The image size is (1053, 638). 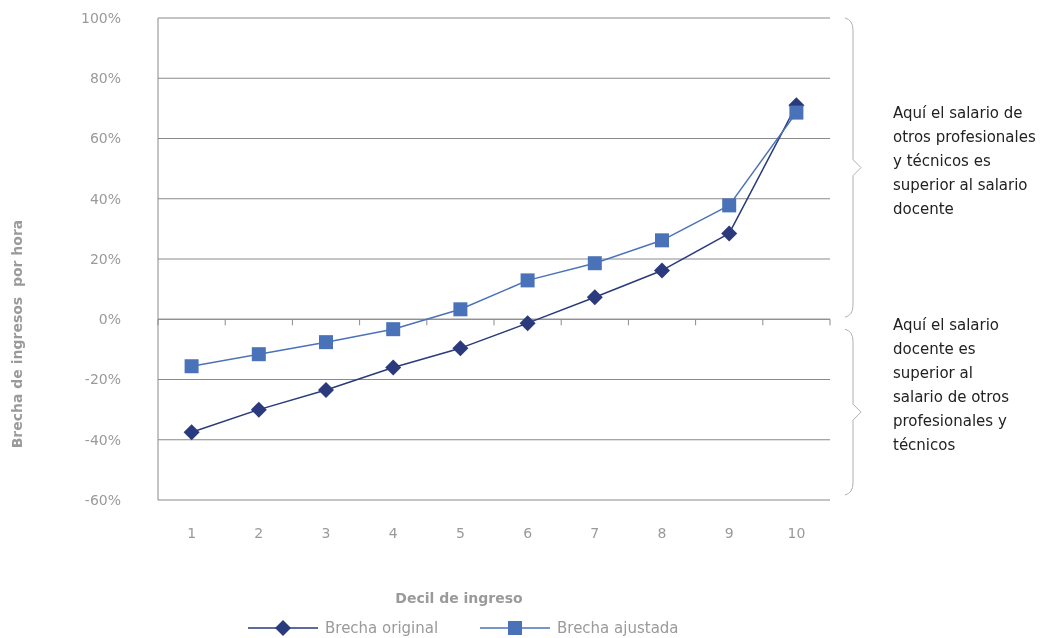 What do you see at coordinates (109, 319) in the screenshot?
I see `y-tick-label: 0%` at bounding box center [109, 319].